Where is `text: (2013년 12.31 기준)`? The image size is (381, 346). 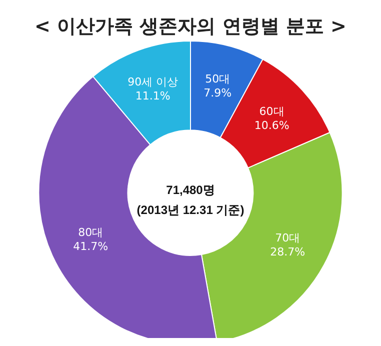
text: (2013년 12.31 기준) is located at coordinates (190, 209).